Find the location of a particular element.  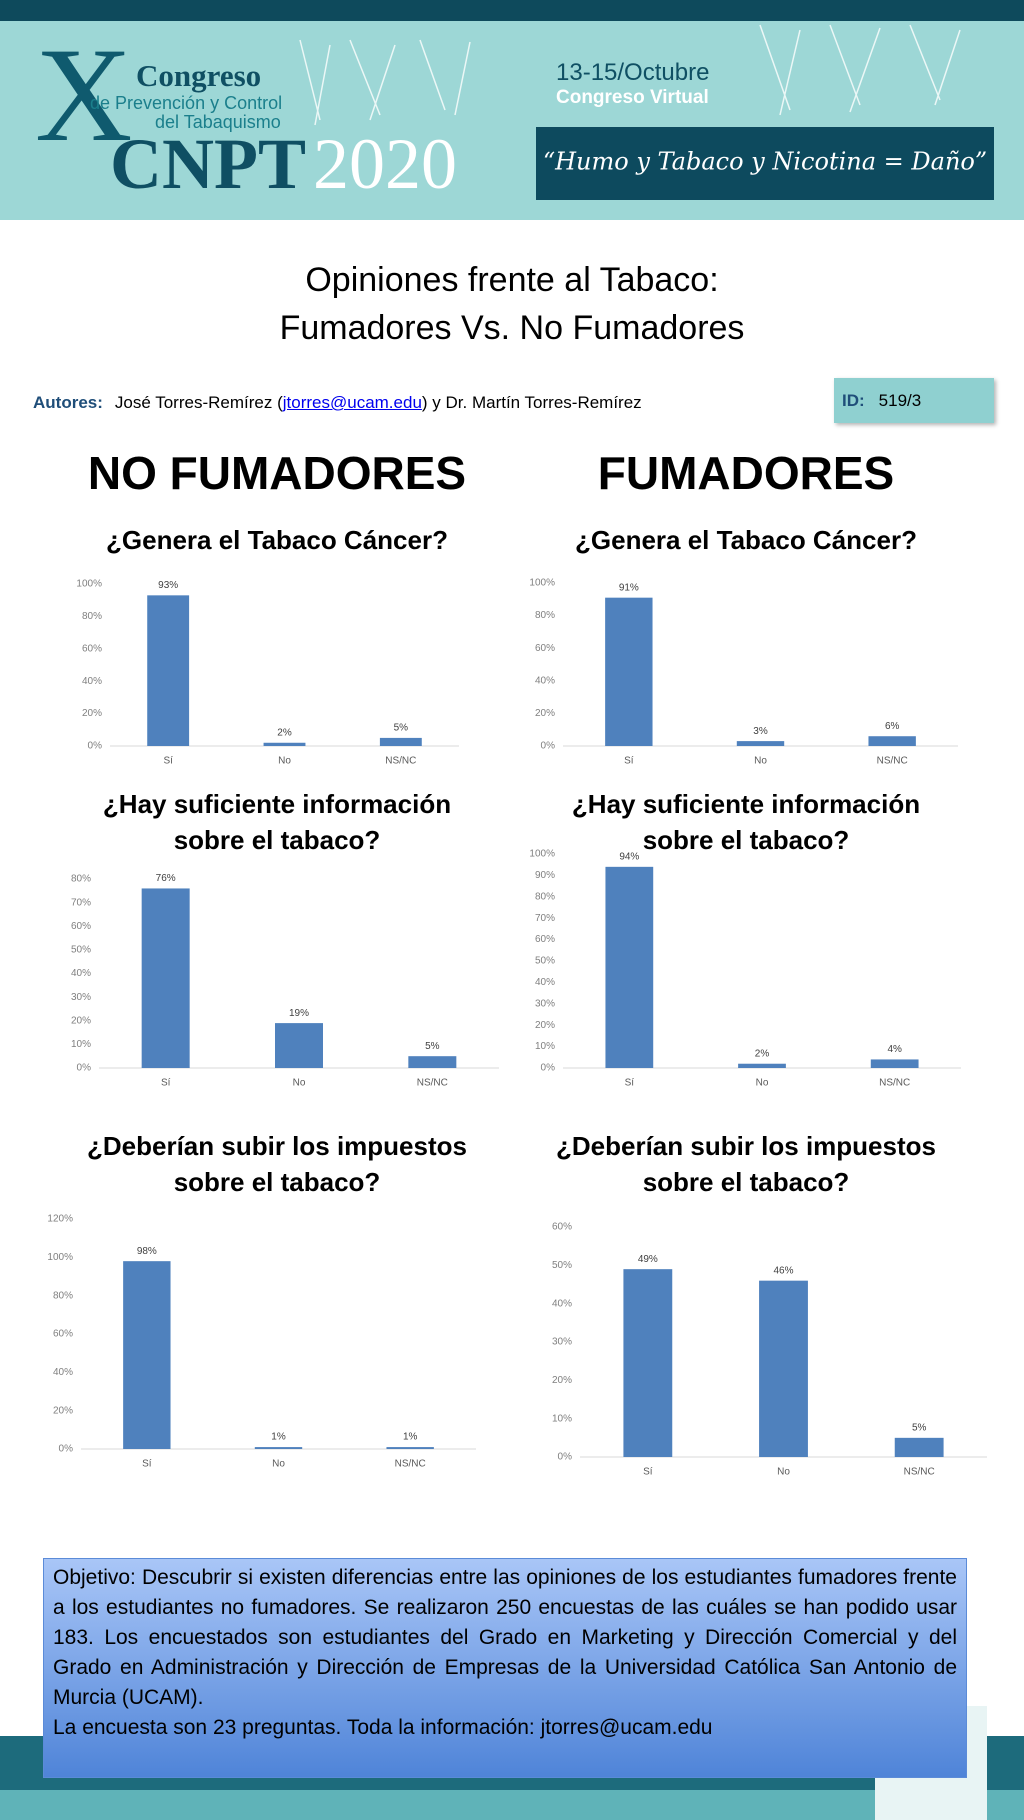

data-label: 49% is located at coordinates (648, 1259).